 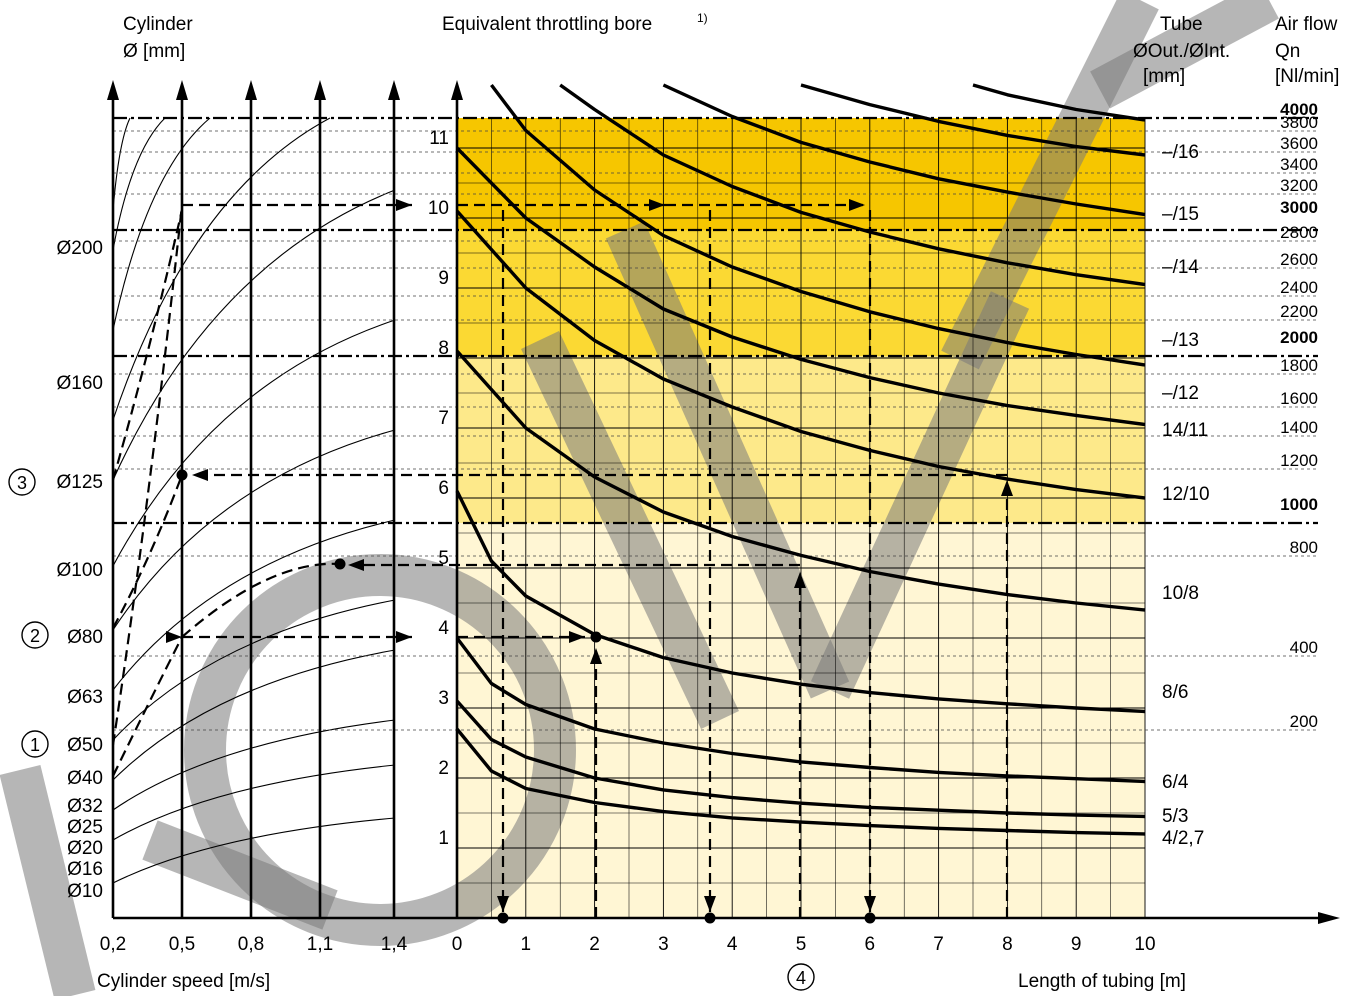 I want to click on airflow-tick-label: 400, so click(x=1304, y=647).